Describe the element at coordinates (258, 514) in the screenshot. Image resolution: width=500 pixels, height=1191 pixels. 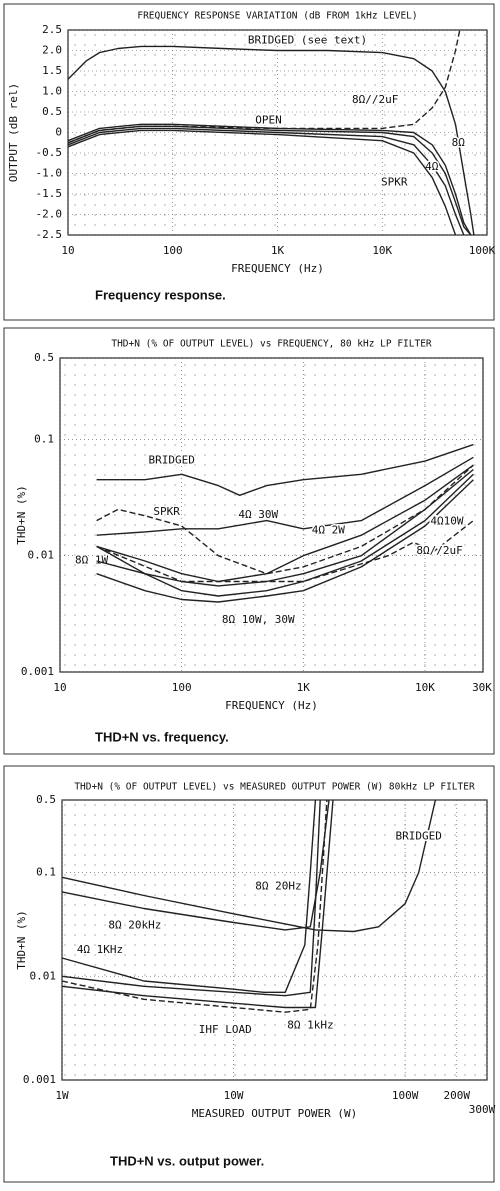
I see `series-label: 4Ω 30W` at that location.